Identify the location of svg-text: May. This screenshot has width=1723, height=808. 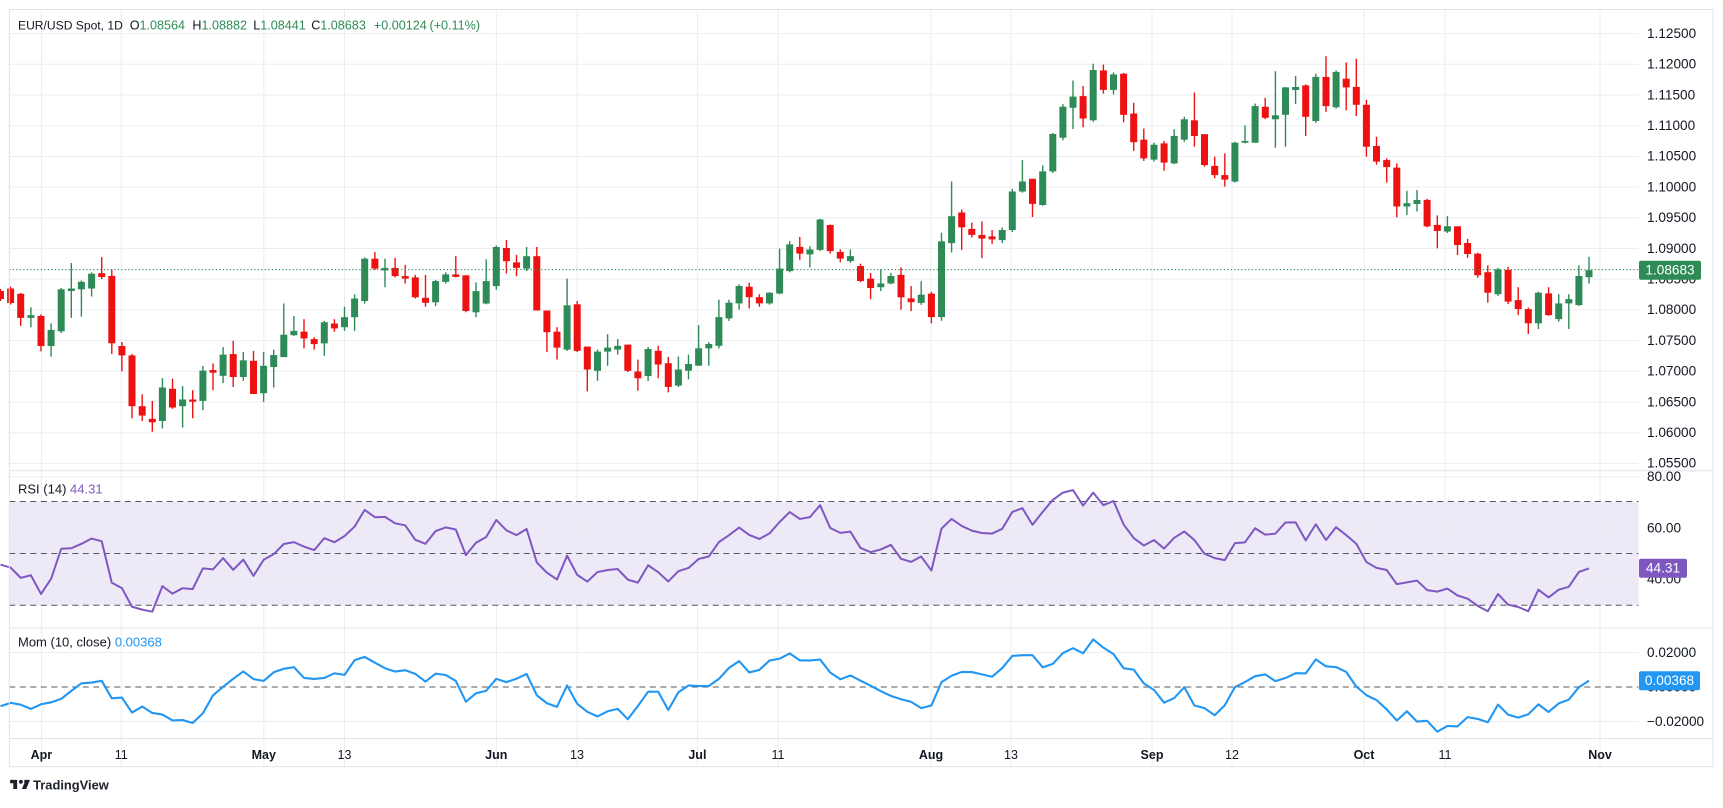
(264, 755).